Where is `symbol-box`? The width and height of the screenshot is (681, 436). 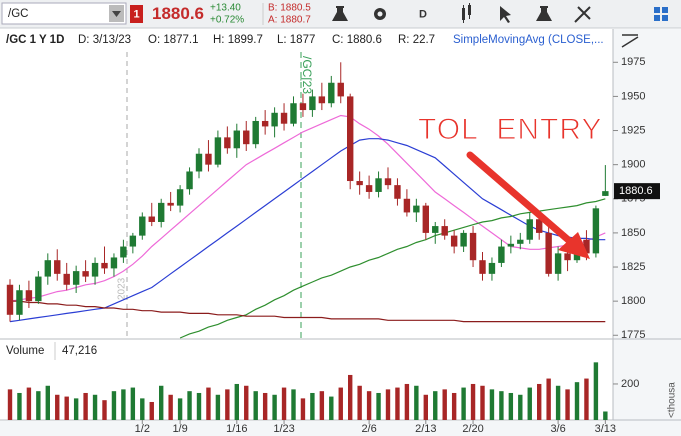
symbol-box is located at coordinates (64, 13).